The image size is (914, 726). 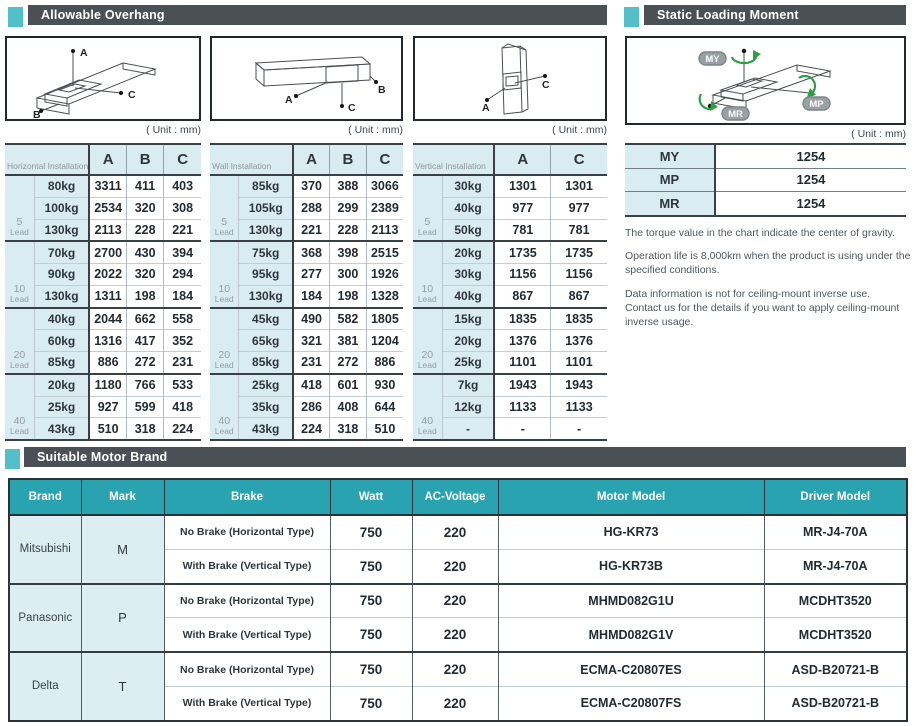 What do you see at coordinates (630, 669) in the screenshot?
I see `motor-model-cell: ECMA-C20807ES` at bounding box center [630, 669].